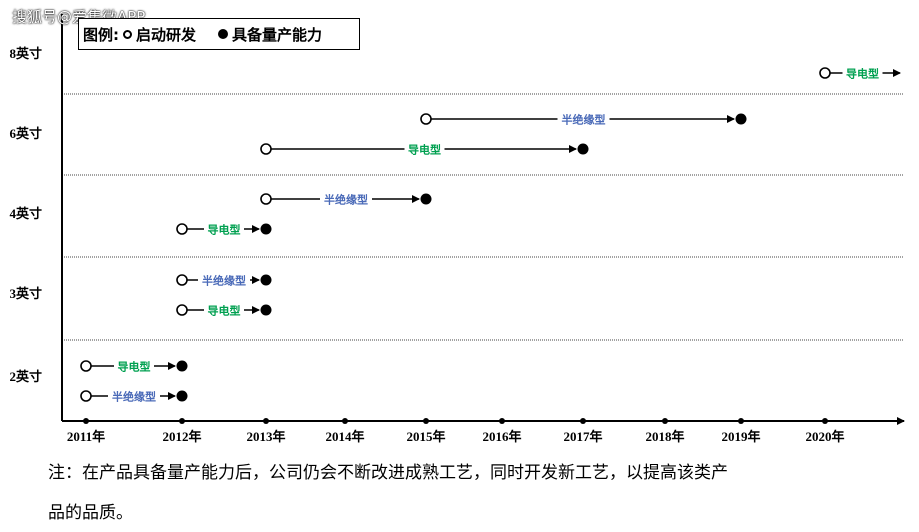 The width and height of the screenshot is (919, 532). I want to click on y-group-label: 6英寸, so click(25, 133).